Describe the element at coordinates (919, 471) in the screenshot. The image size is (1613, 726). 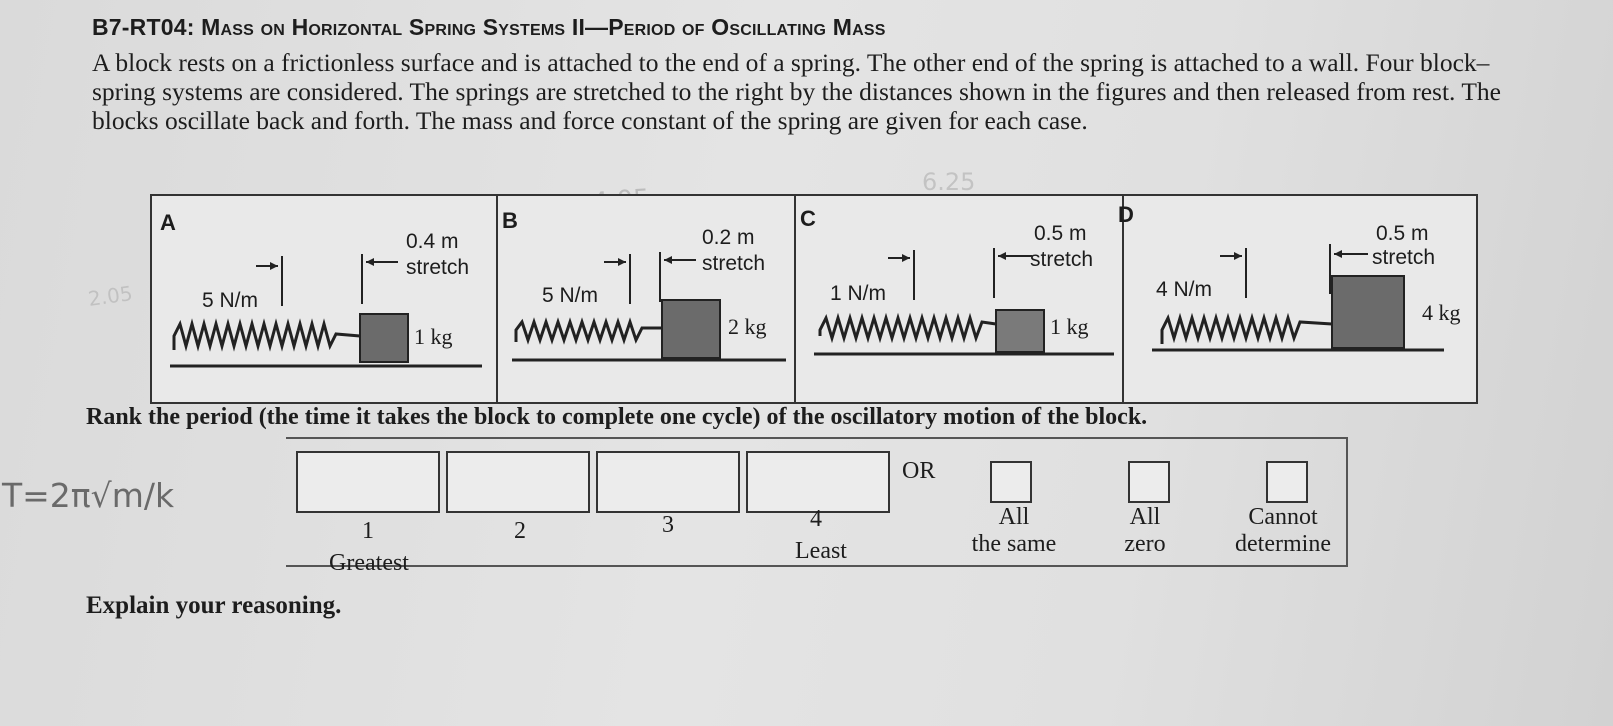
I see `or-label: OR` at that location.